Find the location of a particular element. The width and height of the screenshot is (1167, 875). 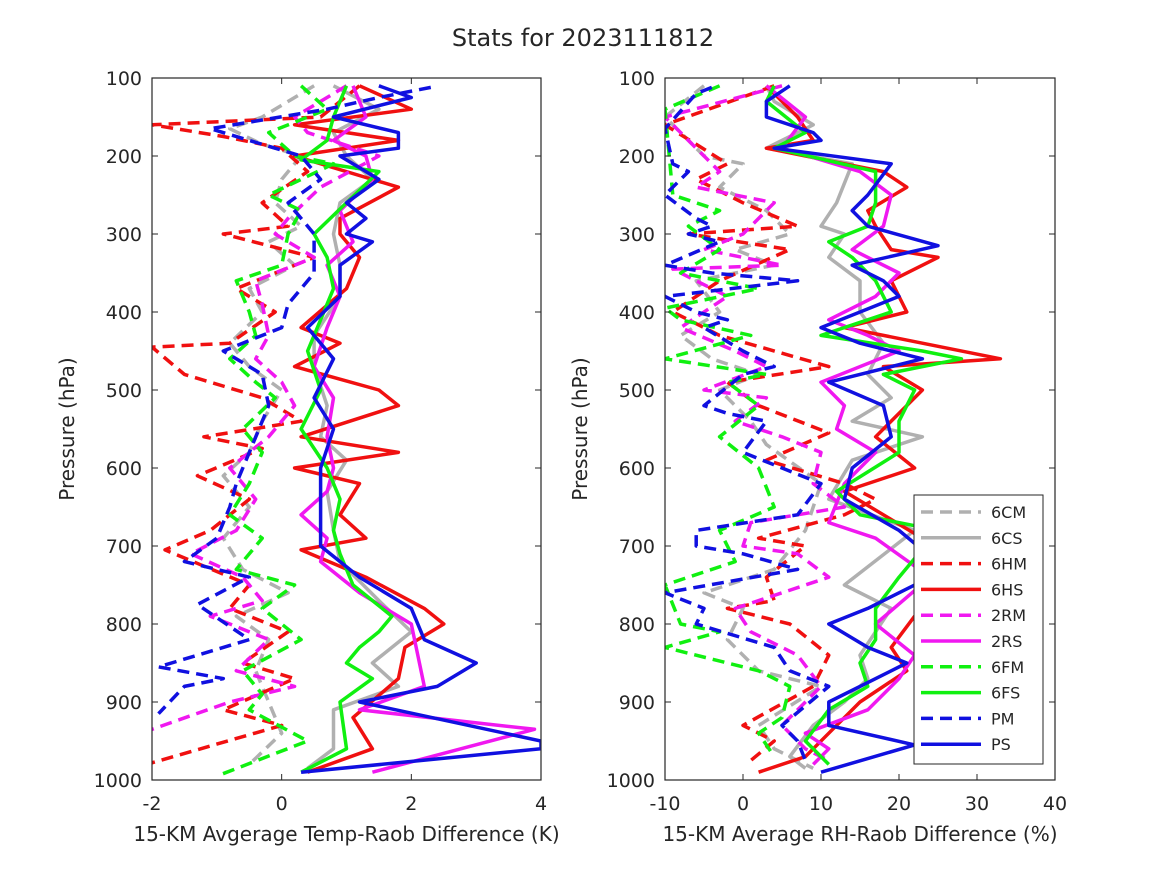

series-line-PS is located at coordinates (856, 429).